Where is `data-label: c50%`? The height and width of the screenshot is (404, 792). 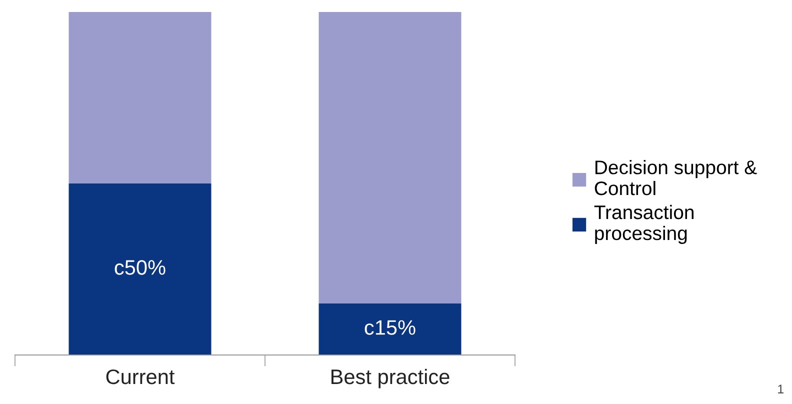 data-label: c50% is located at coordinates (140, 267).